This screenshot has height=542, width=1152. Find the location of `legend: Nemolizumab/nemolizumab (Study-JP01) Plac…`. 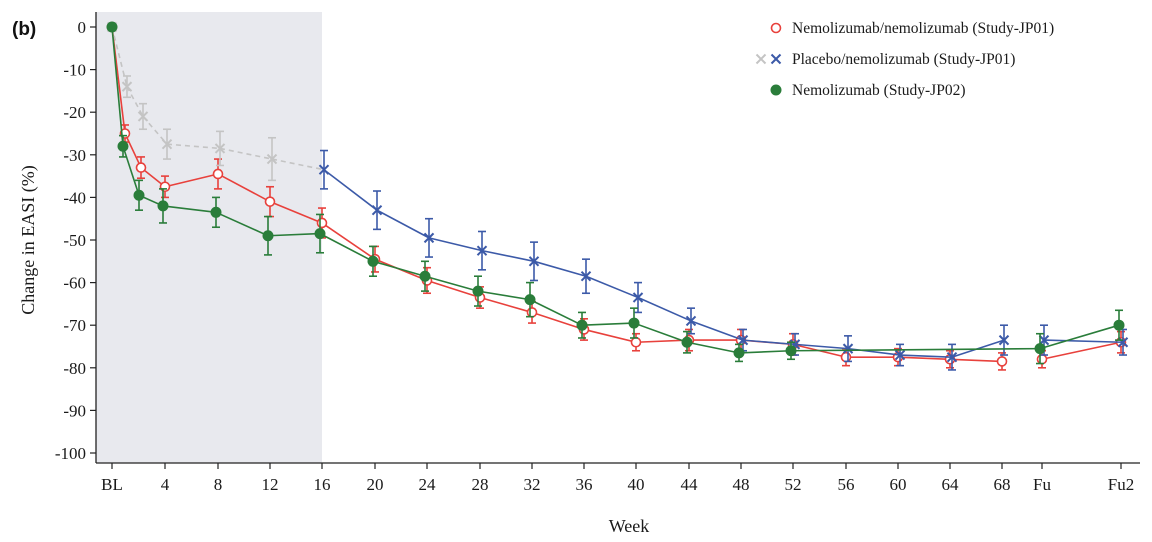

legend: Nemolizumab/nemolizumab (Study-JP01) Plac… is located at coordinates (904, 59).